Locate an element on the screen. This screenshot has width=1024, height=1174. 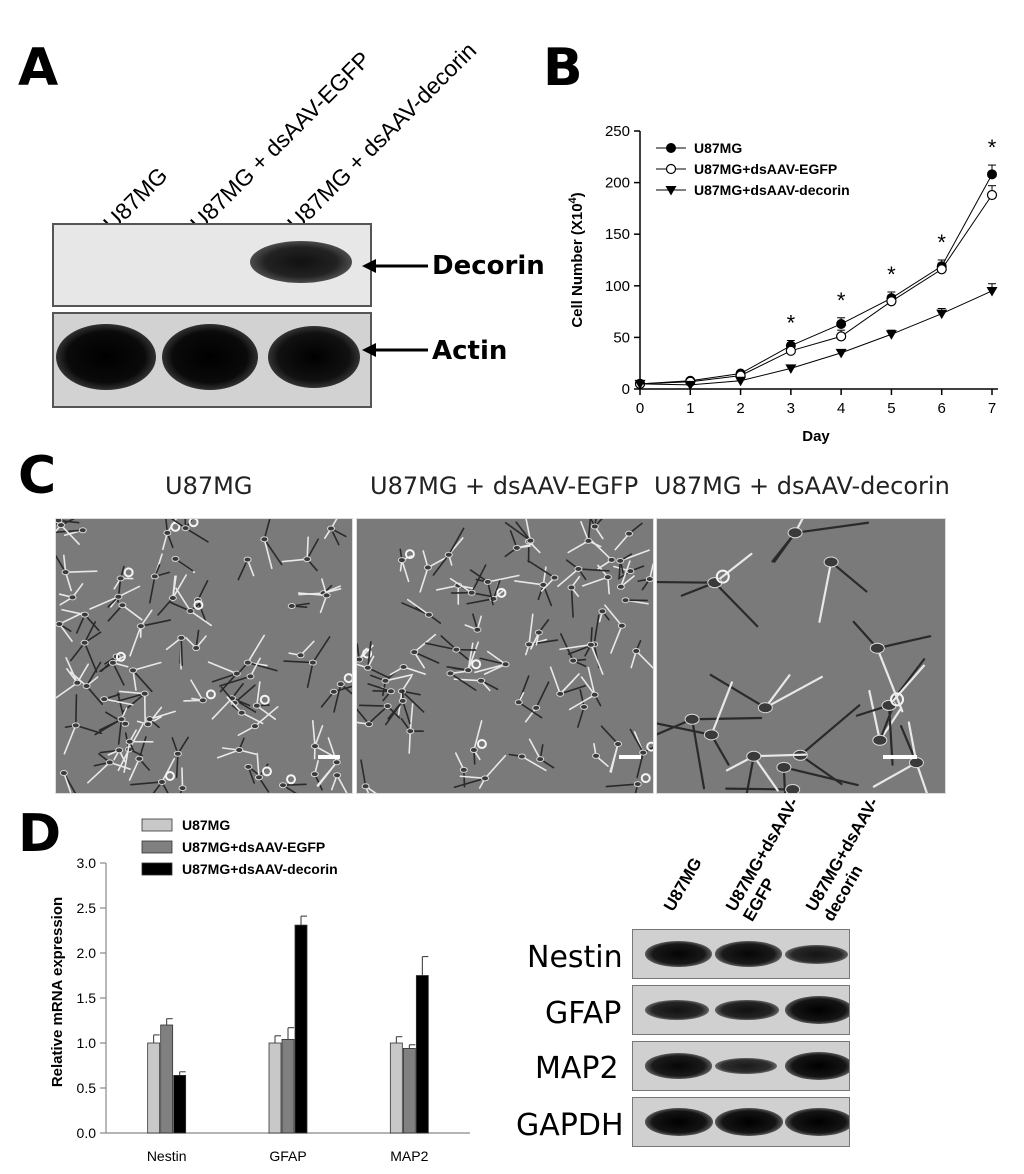
lane-label: U87MG + dsAAV-decorin is located at coordinates (382, 137).